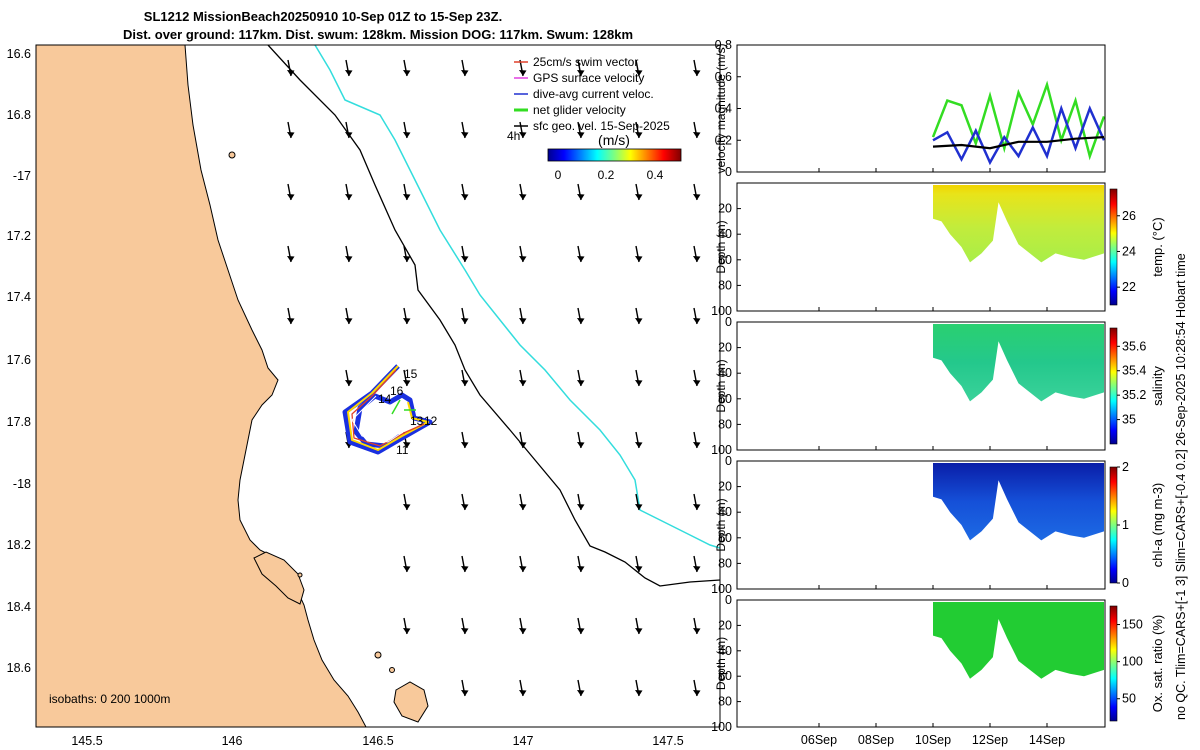 This screenshot has width=1200, height=750. What do you see at coordinates (1047, 740) in the screenshot?
I see `date-tick-label: 14Sep` at bounding box center [1047, 740].